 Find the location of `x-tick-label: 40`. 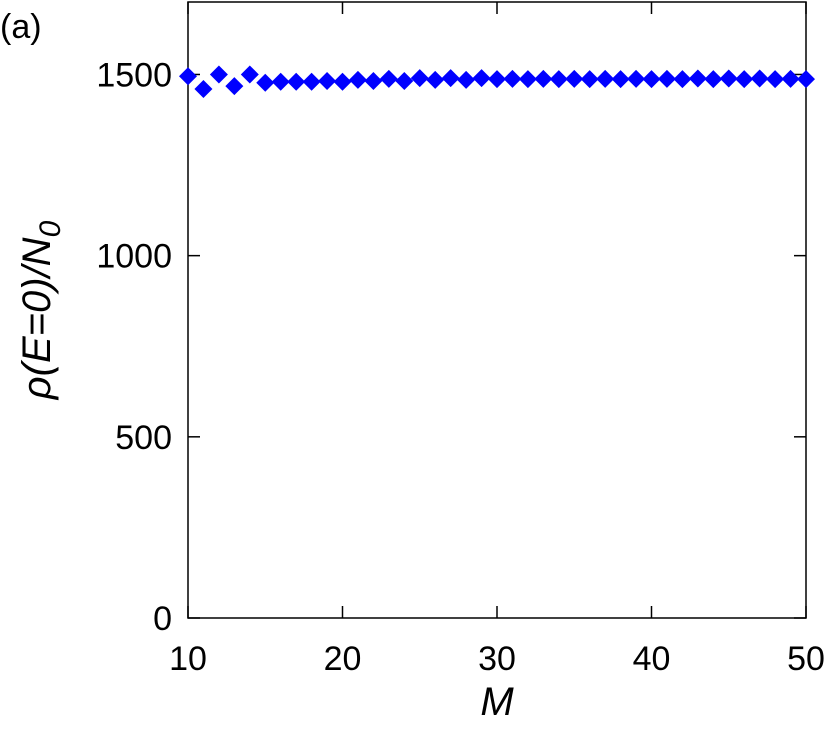

x-tick-label: 40 is located at coordinates (652, 659).